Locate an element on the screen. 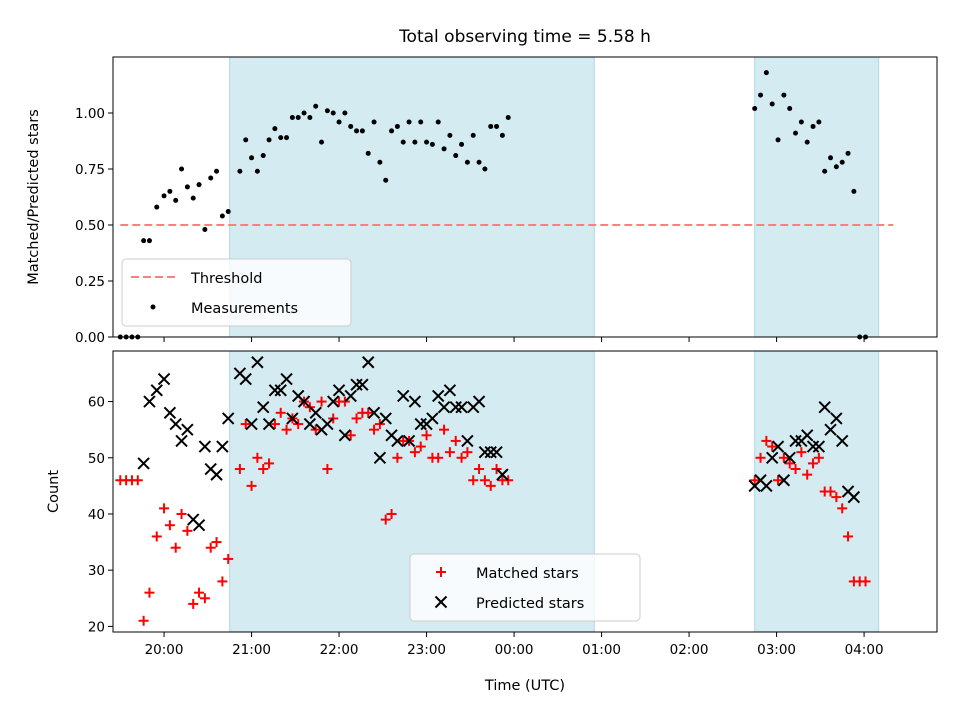 The height and width of the screenshot is (720, 960). y-axis-label: Matched/Predicted stars is located at coordinates (34, 197).